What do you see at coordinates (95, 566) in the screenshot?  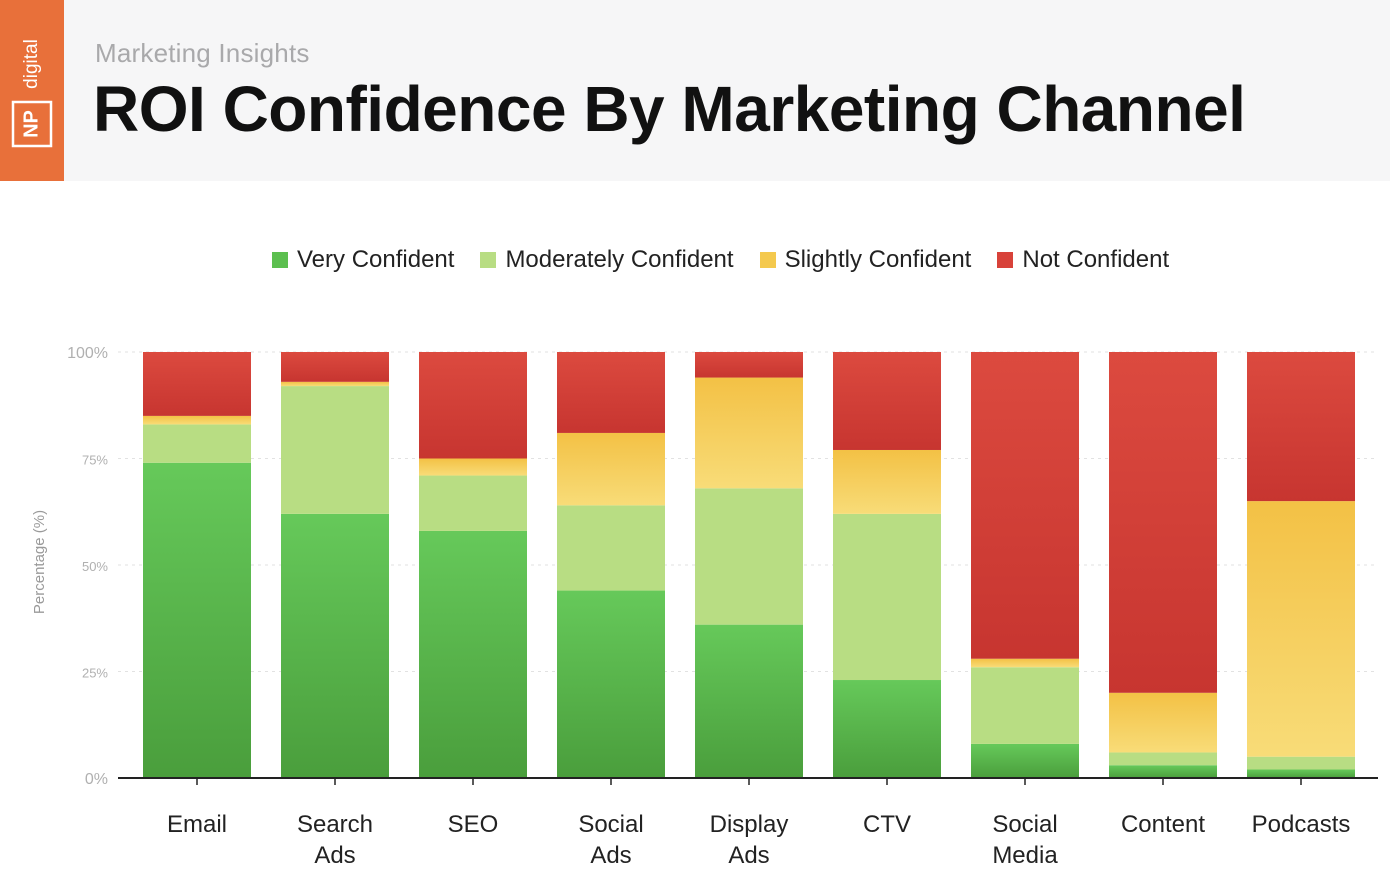 I see `y-tick-label: 50%` at bounding box center [95, 566].